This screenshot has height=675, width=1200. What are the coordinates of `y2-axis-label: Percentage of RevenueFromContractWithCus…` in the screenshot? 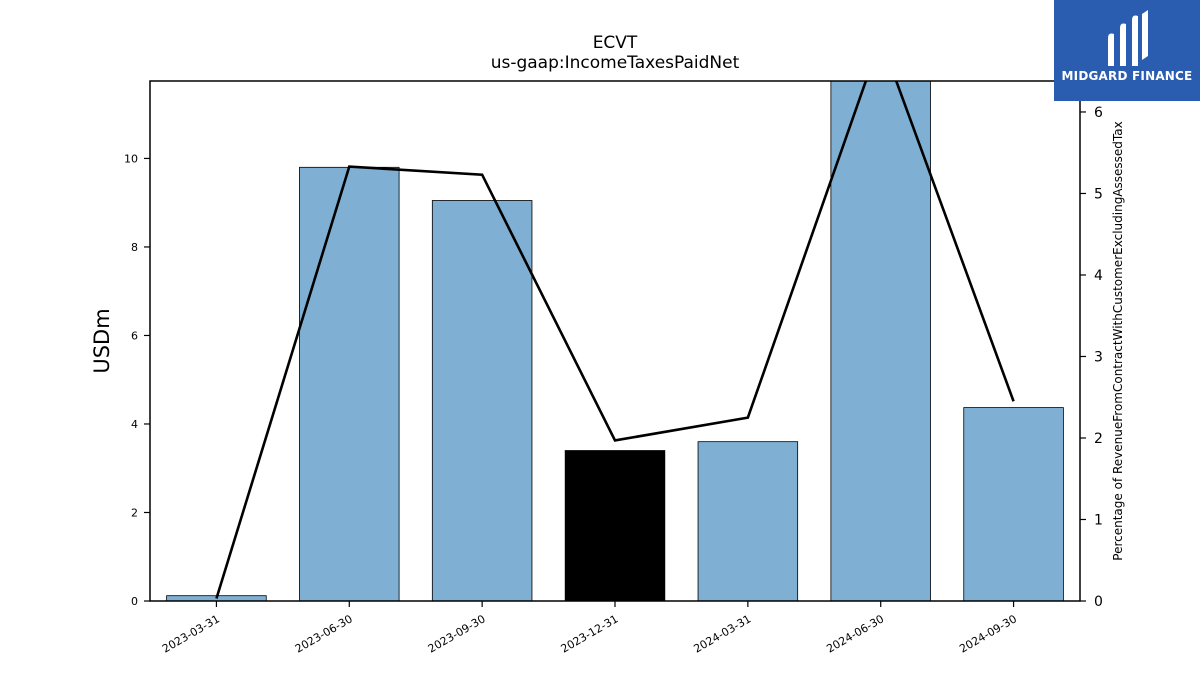 It's located at (1118, 340).